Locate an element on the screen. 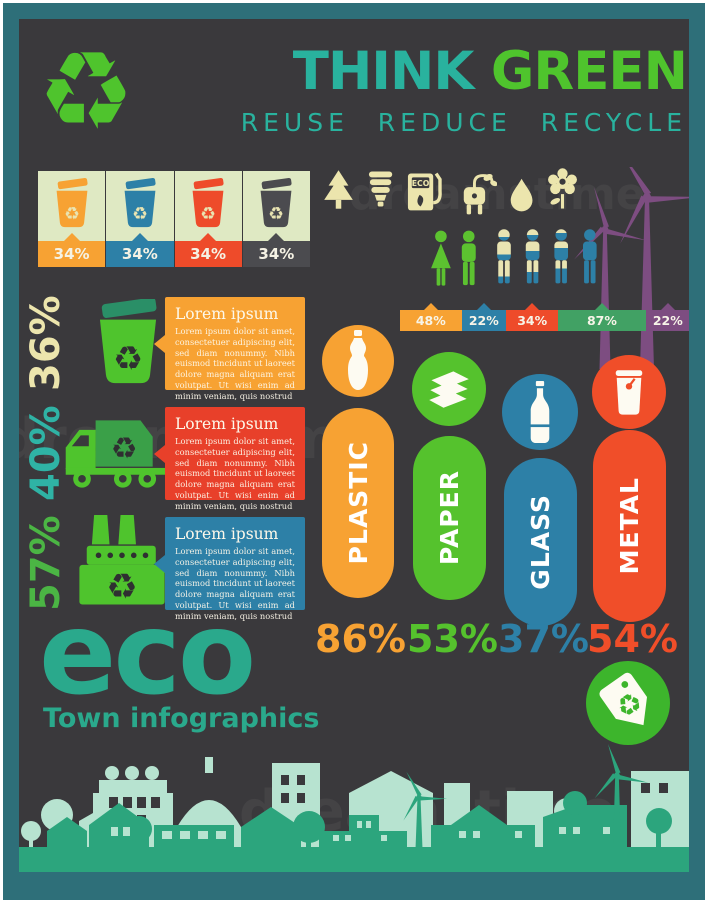  skyline-front-windows is located at coordinates (360, 831).